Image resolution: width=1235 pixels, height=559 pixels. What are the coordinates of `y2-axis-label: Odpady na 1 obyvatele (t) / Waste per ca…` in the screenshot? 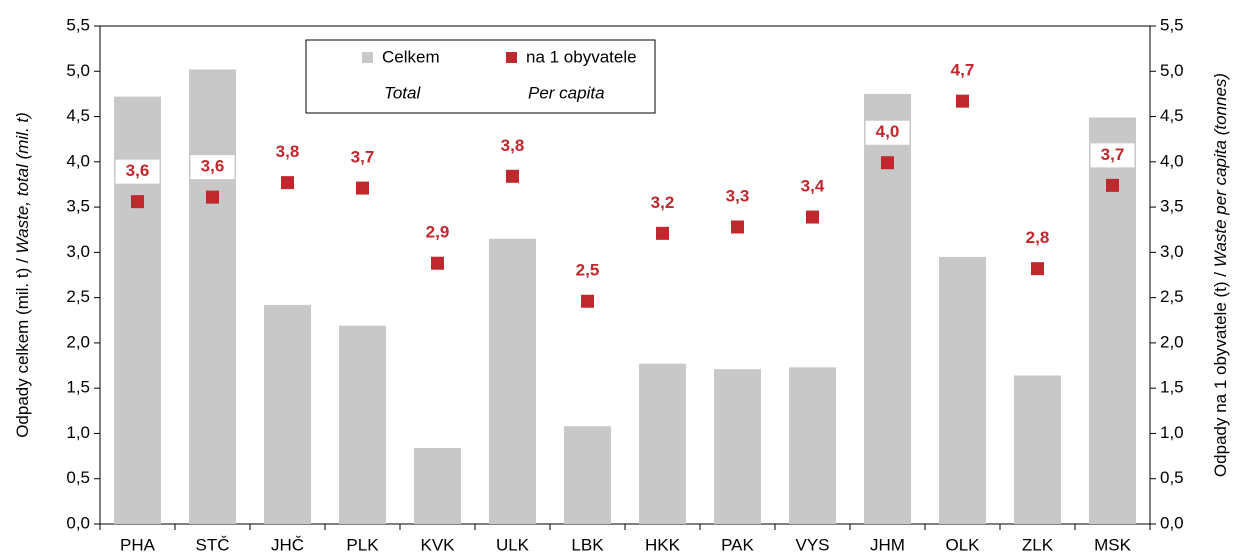 It's located at (1220, 275).